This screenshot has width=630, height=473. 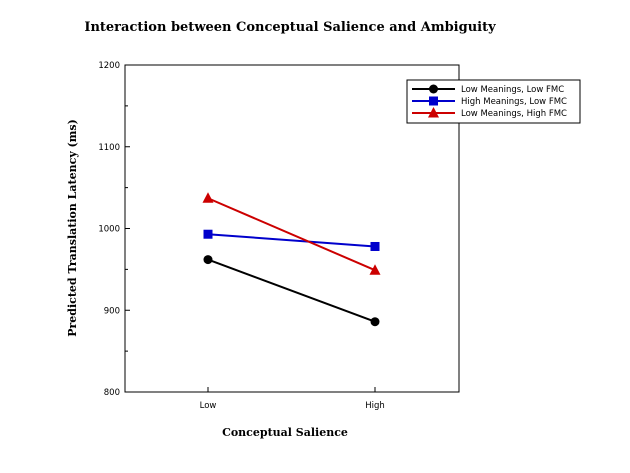 I want to click on series-layer, so click(x=291, y=259).